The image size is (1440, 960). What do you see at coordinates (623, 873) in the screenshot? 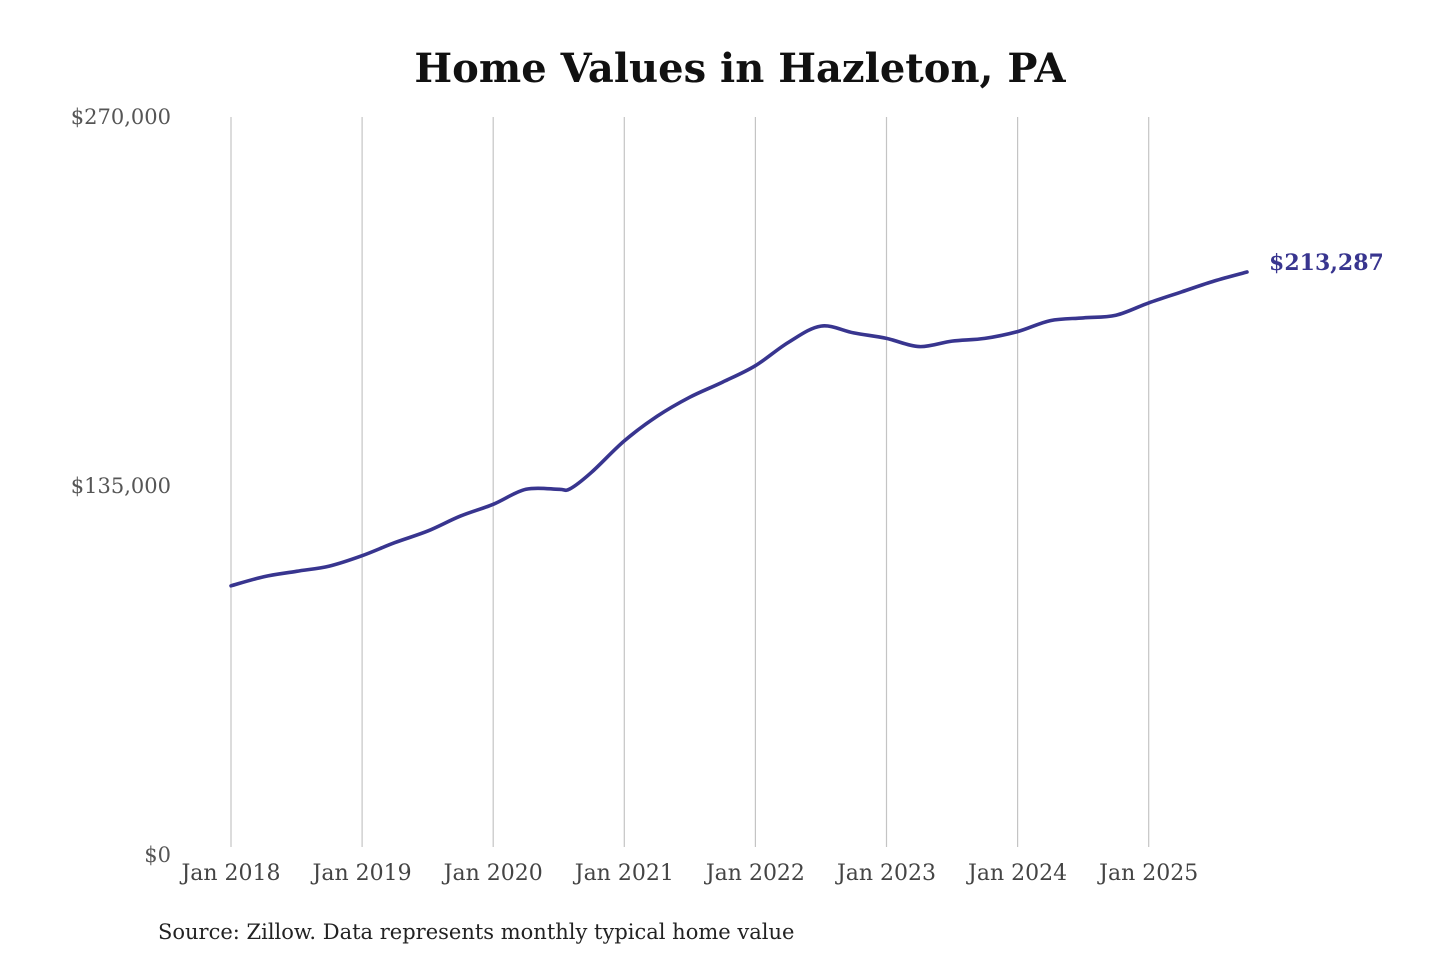
I see `x-tick-label: Jan 2021` at bounding box center [623, 873].